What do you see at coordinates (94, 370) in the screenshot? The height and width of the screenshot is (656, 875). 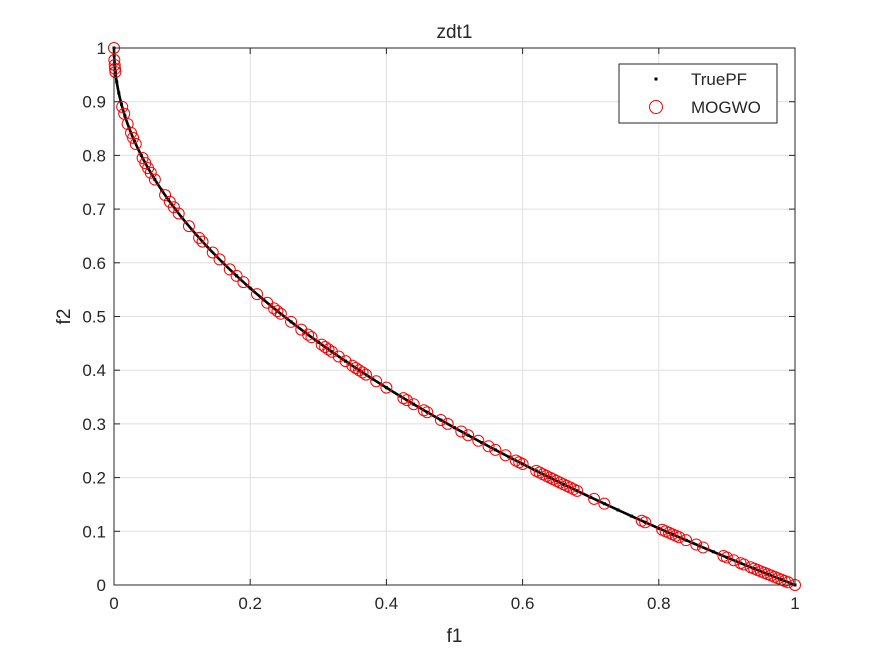 I see `y-tick-label: 0.4` at bounding box center [94, 370].